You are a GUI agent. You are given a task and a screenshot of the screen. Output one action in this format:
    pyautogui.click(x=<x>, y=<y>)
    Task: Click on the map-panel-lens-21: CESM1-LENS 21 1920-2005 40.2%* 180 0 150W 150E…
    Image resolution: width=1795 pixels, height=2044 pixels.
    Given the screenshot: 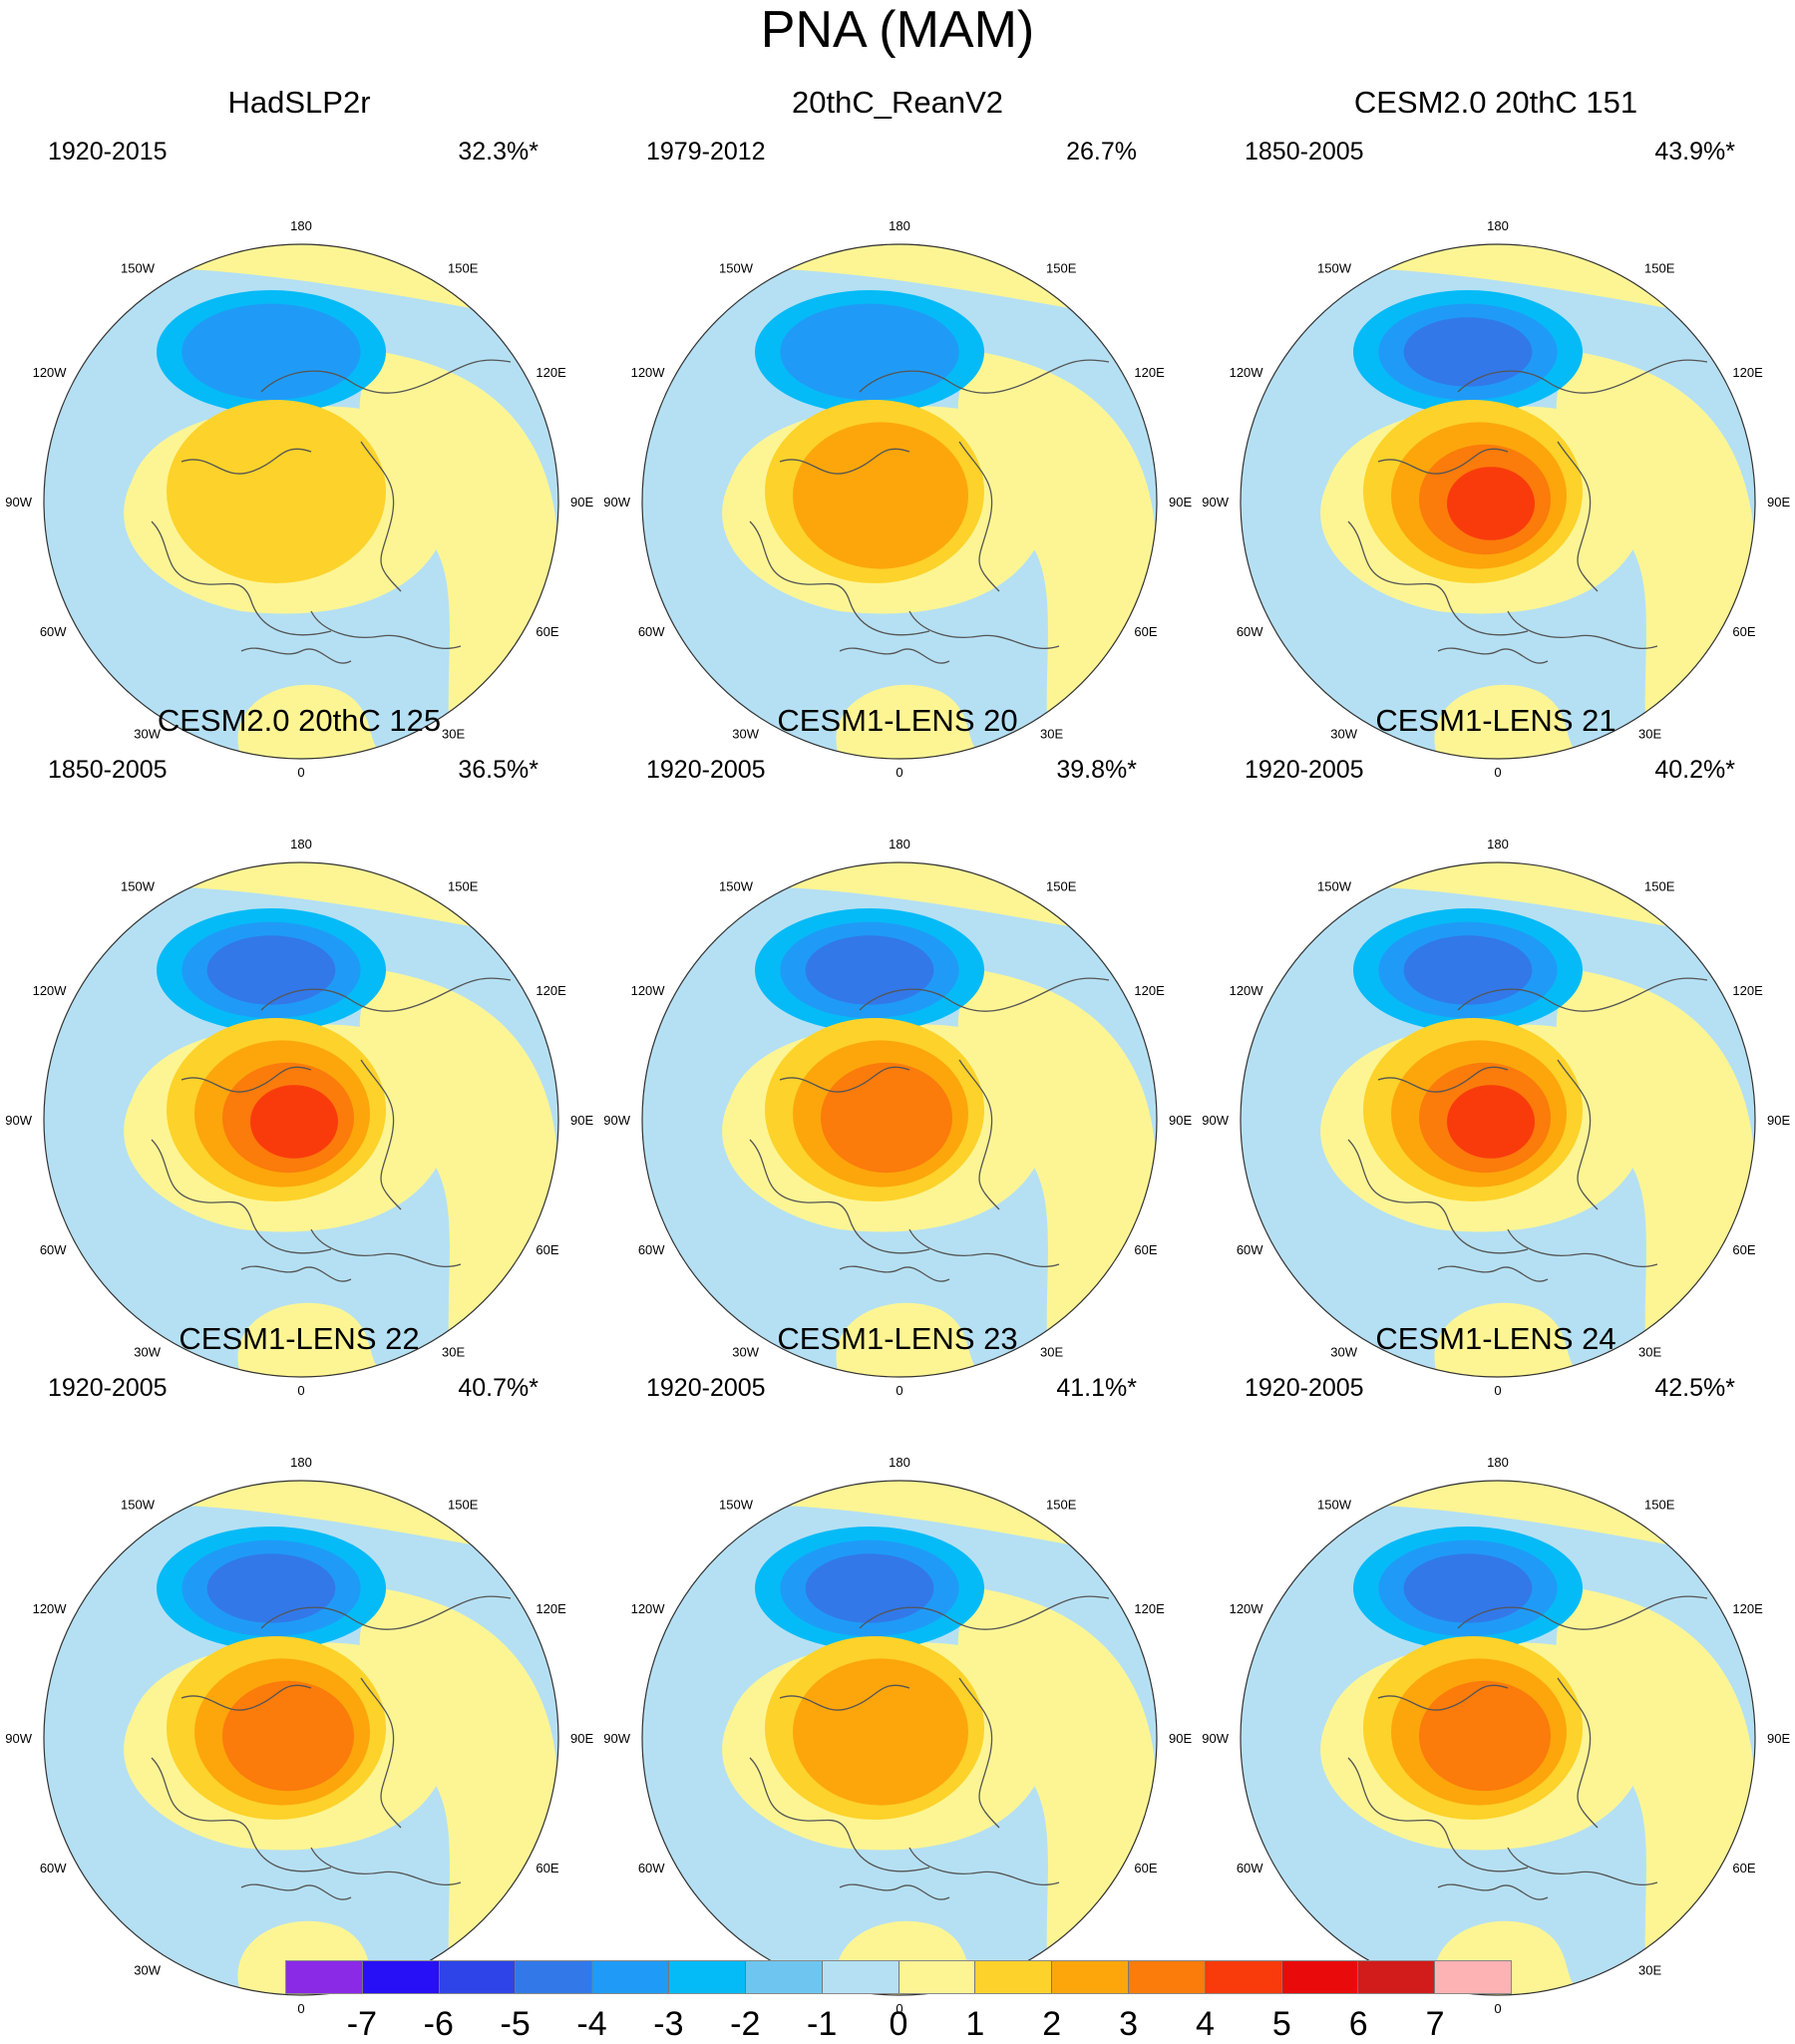 What is the action you would take?
    pyautogui.click(x=1496, y=1050)
    